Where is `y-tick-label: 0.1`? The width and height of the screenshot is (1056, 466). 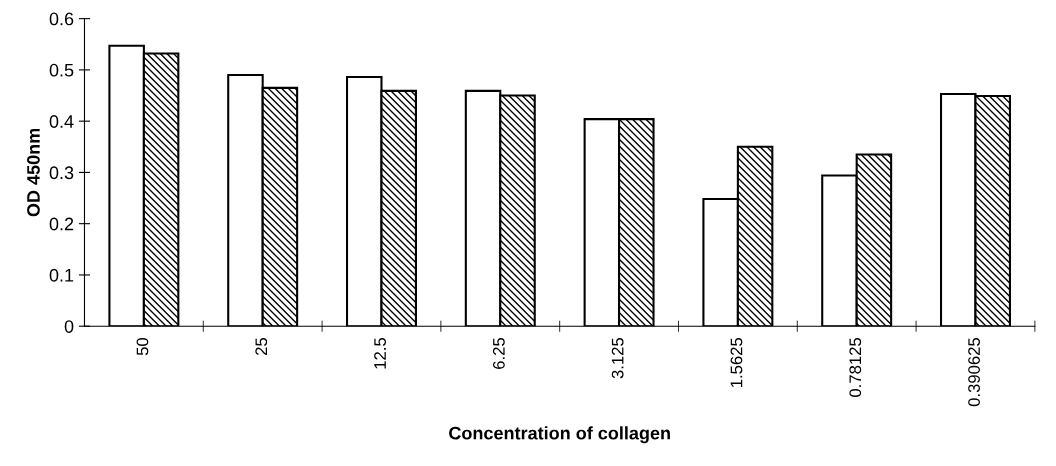
y-tick-label: 0.1 is located at coordinates (61, 275).